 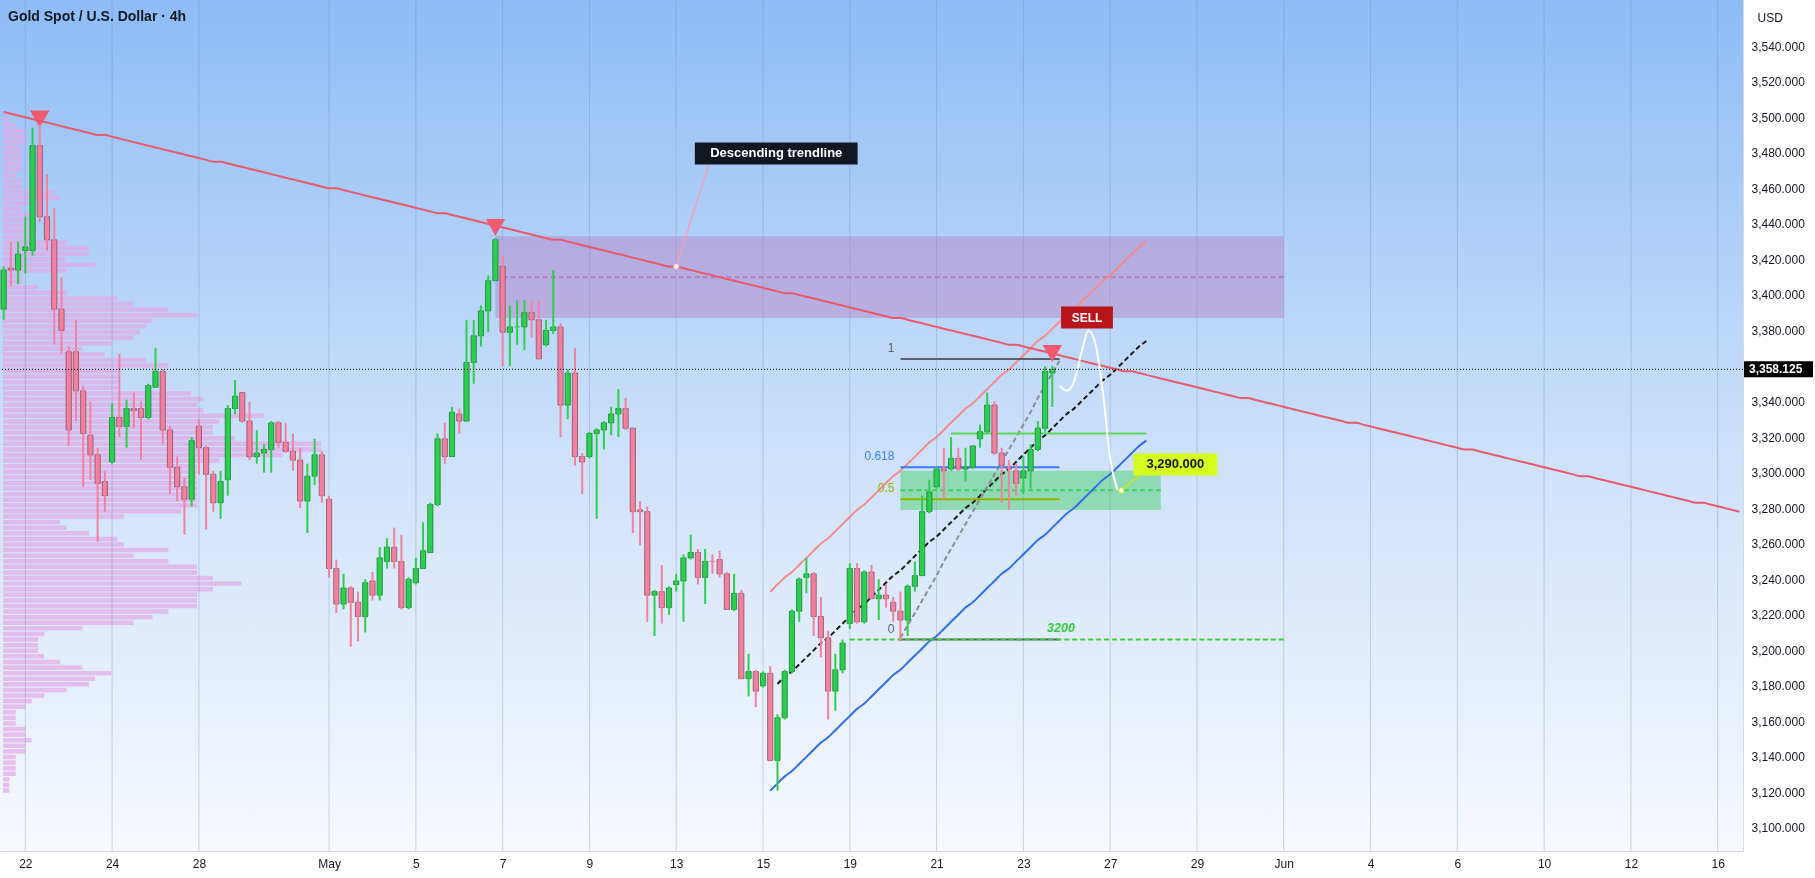 I want to click on x-tick-label: 24, so click(x=112, y=863).